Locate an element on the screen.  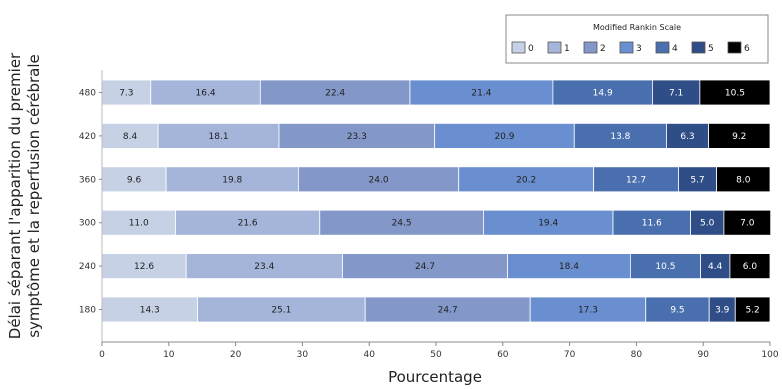
y-axis-title-line-2: symptôme et la reperfusion cérébrale is located at coordinates (34, 196).